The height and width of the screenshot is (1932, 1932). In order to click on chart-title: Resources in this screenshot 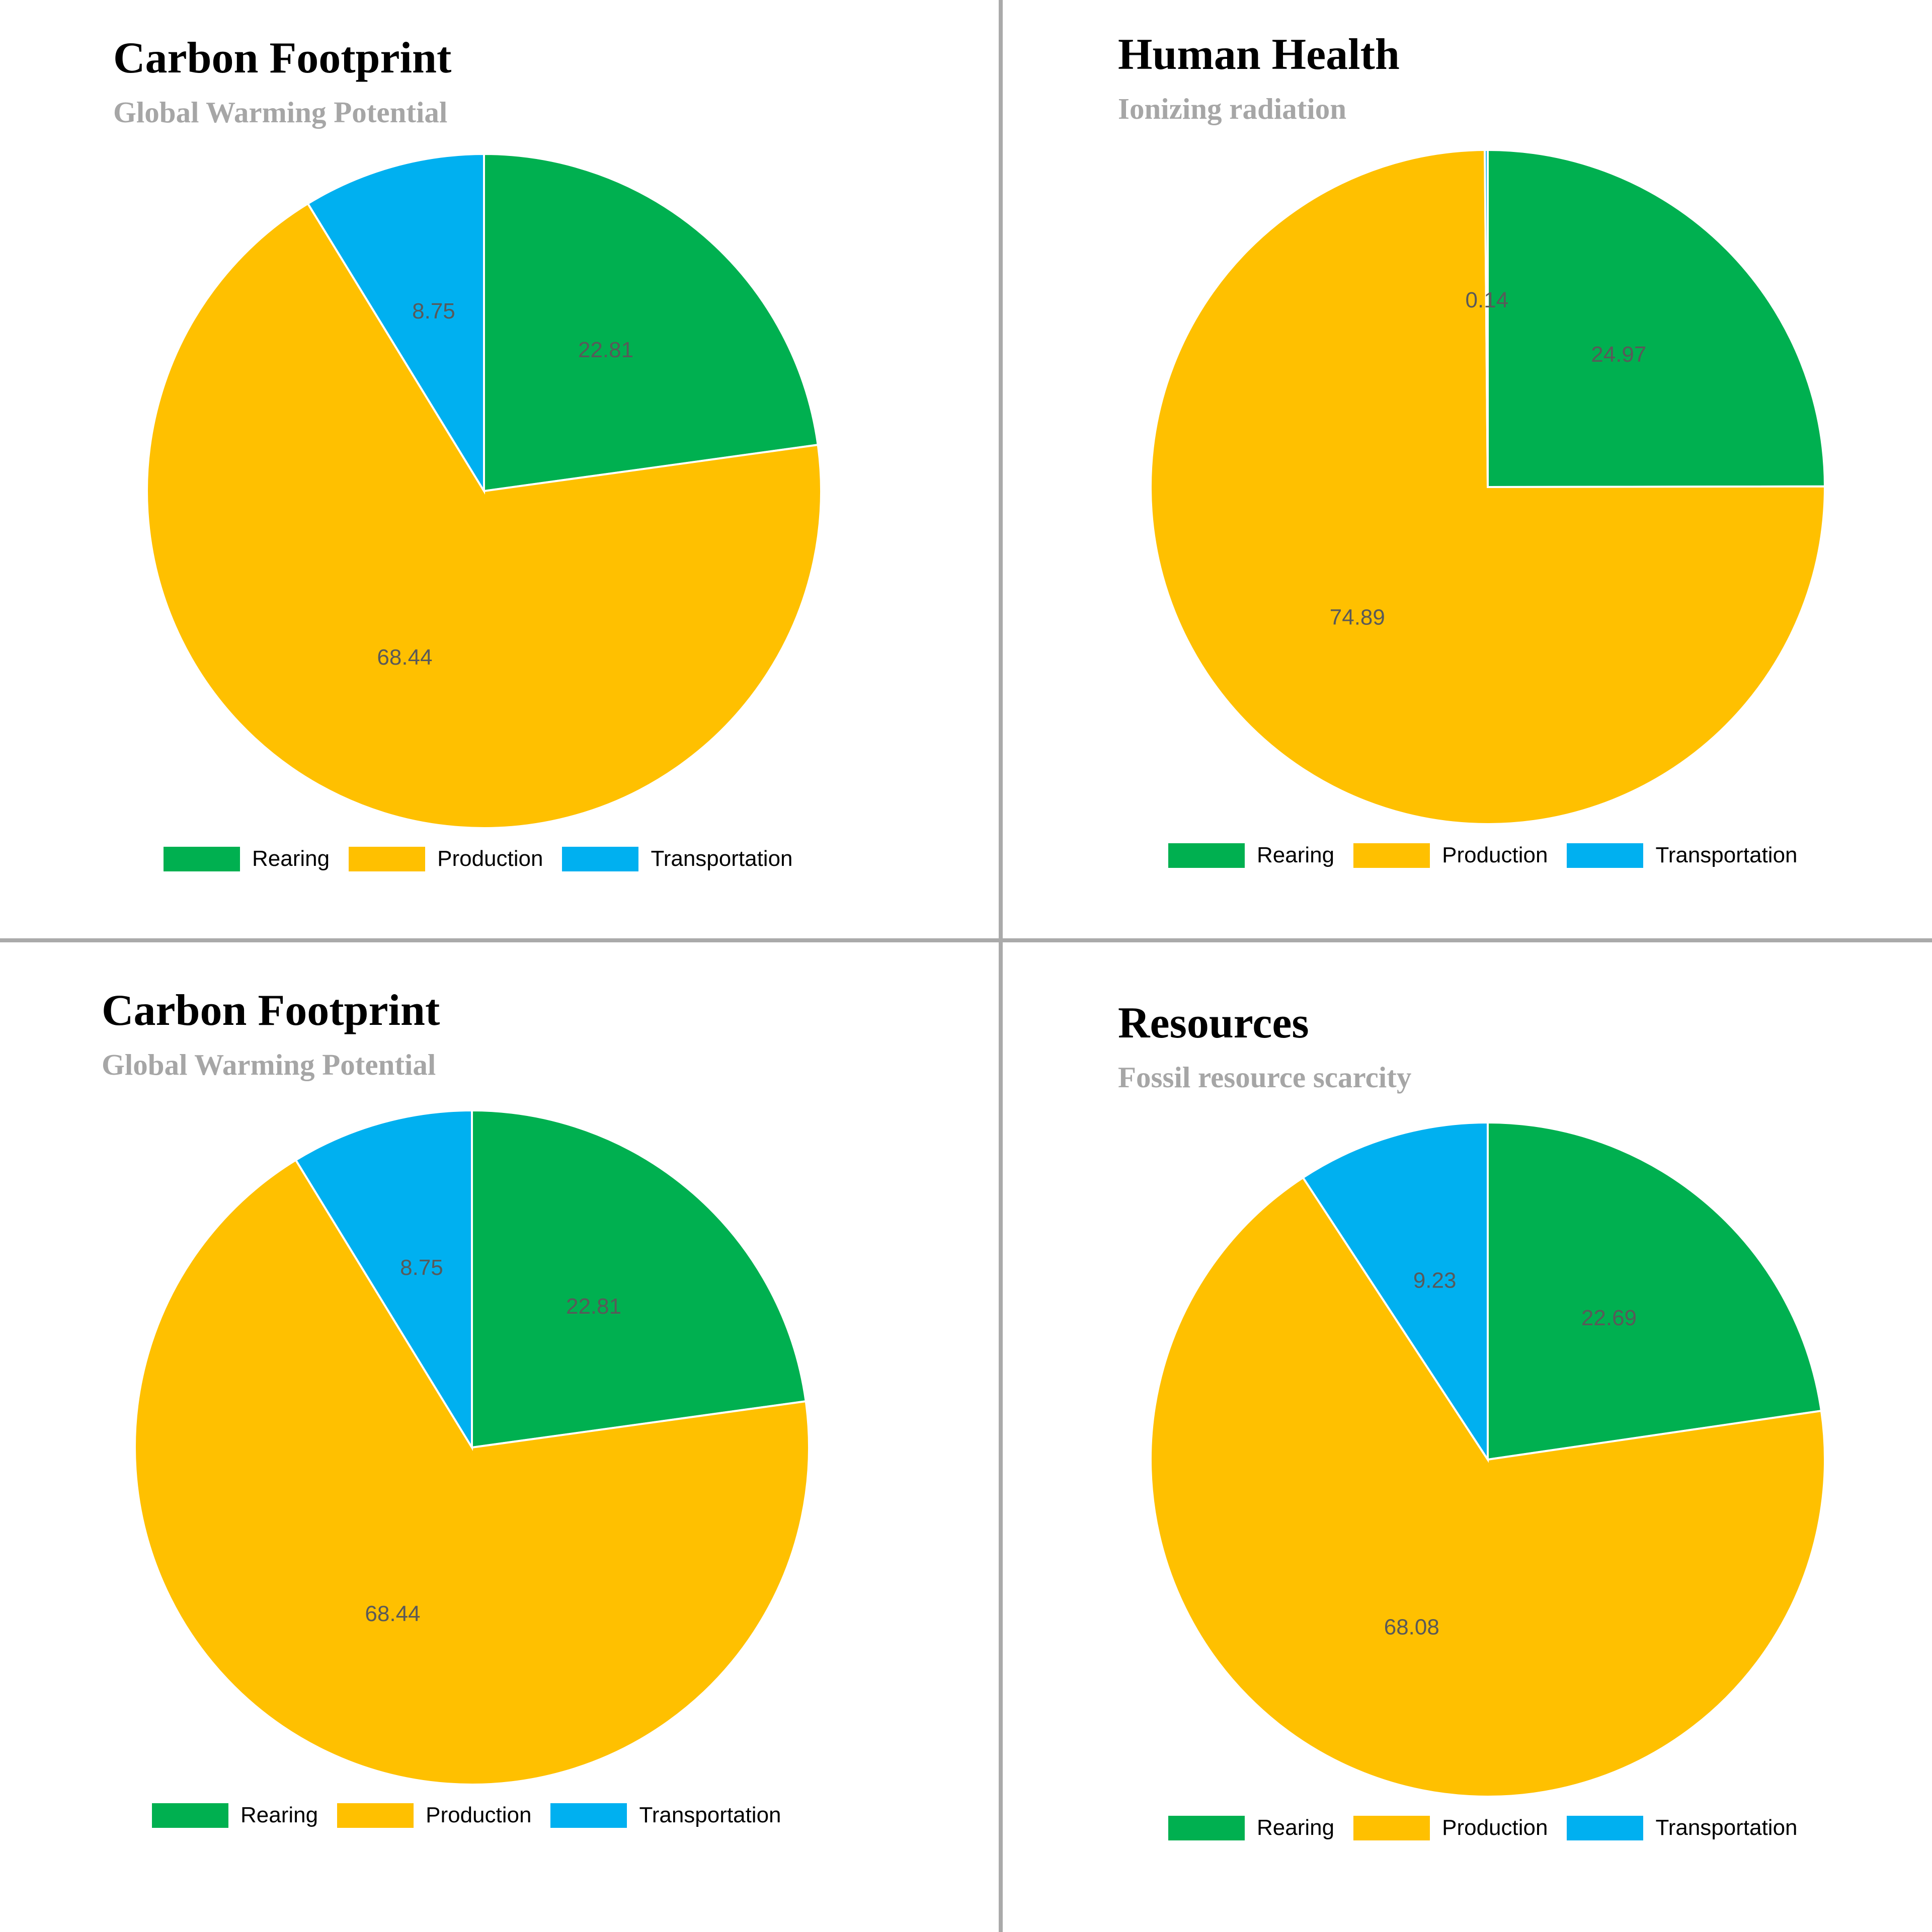, I will do `click(1214, 1024)`.